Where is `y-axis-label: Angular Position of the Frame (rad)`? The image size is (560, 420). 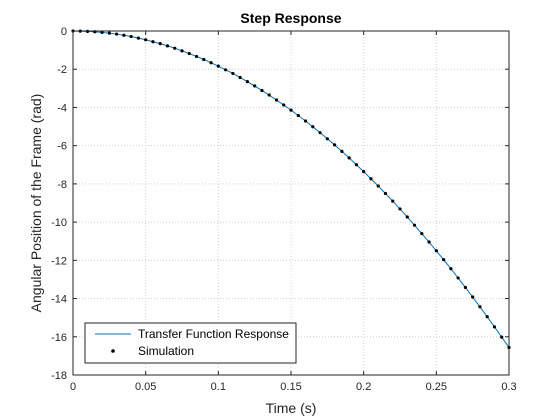
y-axis-label: Angular Position of the Frame (rad) is located at coordinates (36, 203).